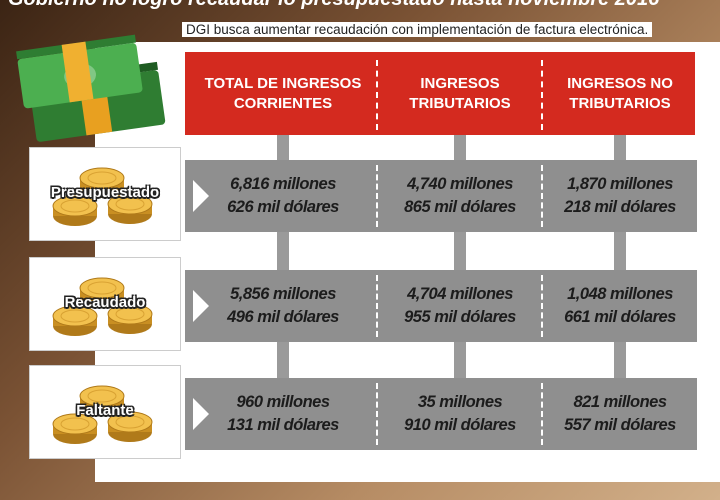  What do you see at coordinates (620, 83) in the screenshot?
I see `header-line: INGRESOS NO` at bounding box center [620, 83].